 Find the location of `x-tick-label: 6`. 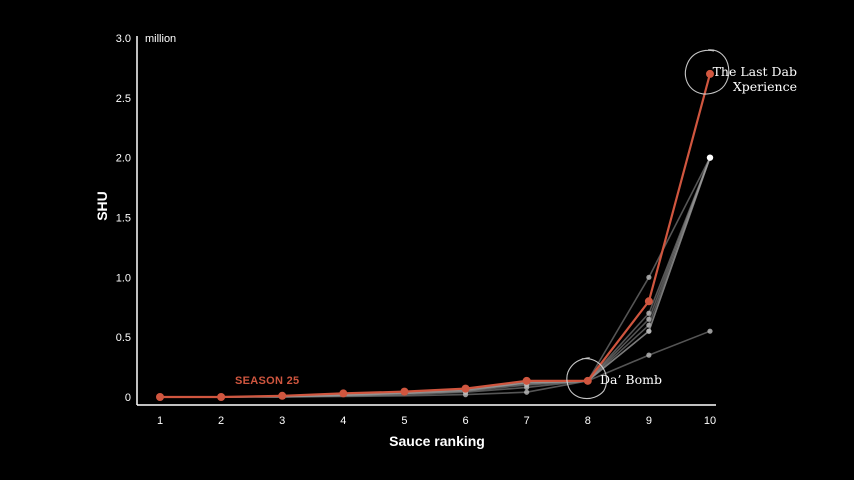

x-tick-label: 6 is located at coordinates (465, 421).